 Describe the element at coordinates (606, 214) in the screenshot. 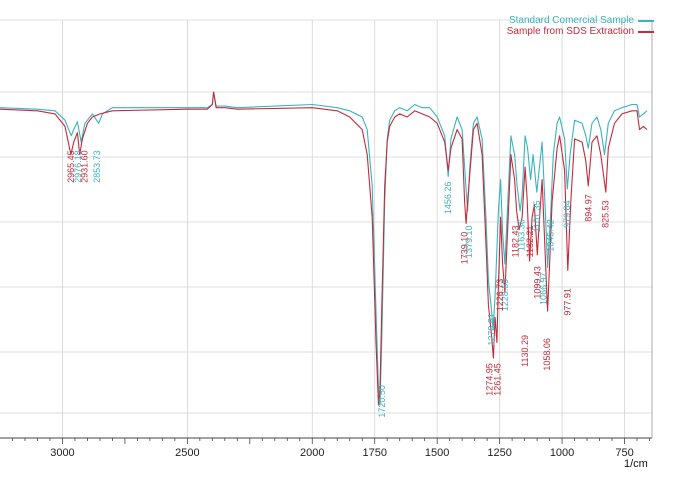

I see `peak-label: 825.53` at that location.